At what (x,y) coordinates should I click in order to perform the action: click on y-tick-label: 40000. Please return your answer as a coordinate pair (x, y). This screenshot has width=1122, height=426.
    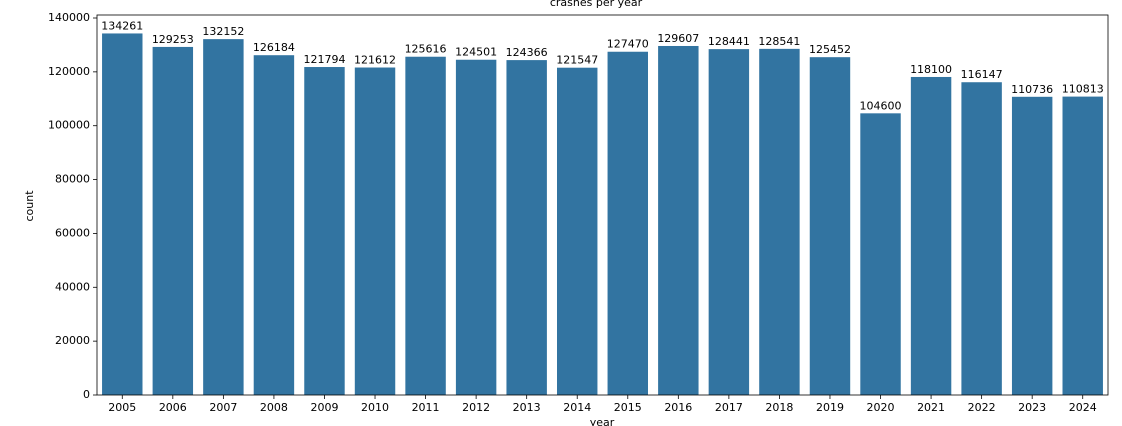
    Looking at the image, I should click on (72, 286).